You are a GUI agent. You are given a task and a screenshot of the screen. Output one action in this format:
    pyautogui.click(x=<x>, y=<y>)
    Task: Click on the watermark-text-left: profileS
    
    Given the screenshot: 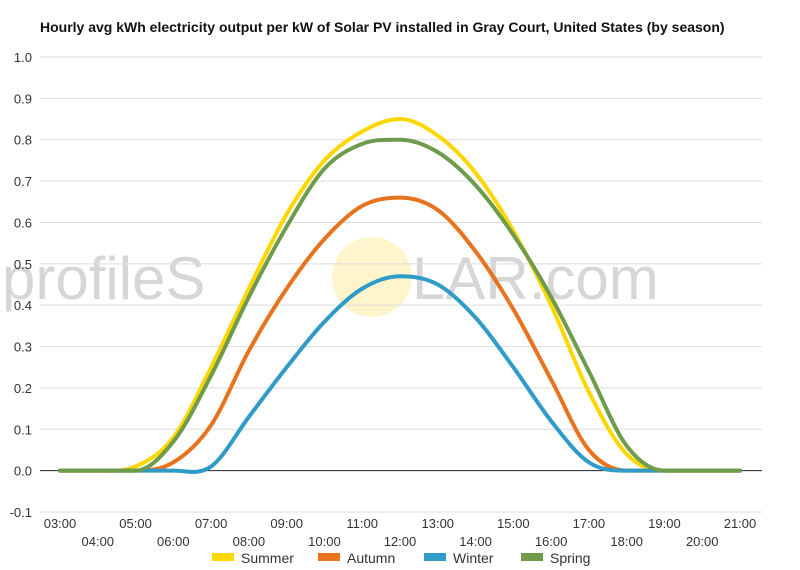 What is the action you would take?
    pyautogui.click(x=103, y=278)
    